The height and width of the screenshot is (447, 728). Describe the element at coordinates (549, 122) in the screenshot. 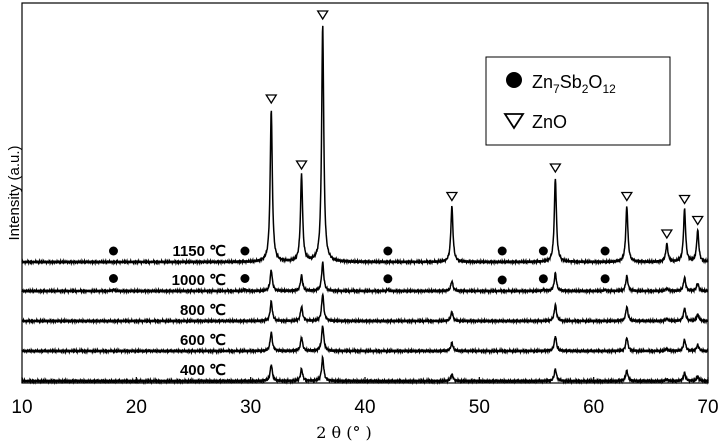

I see `legend-label-zno: ZnO` at that location.